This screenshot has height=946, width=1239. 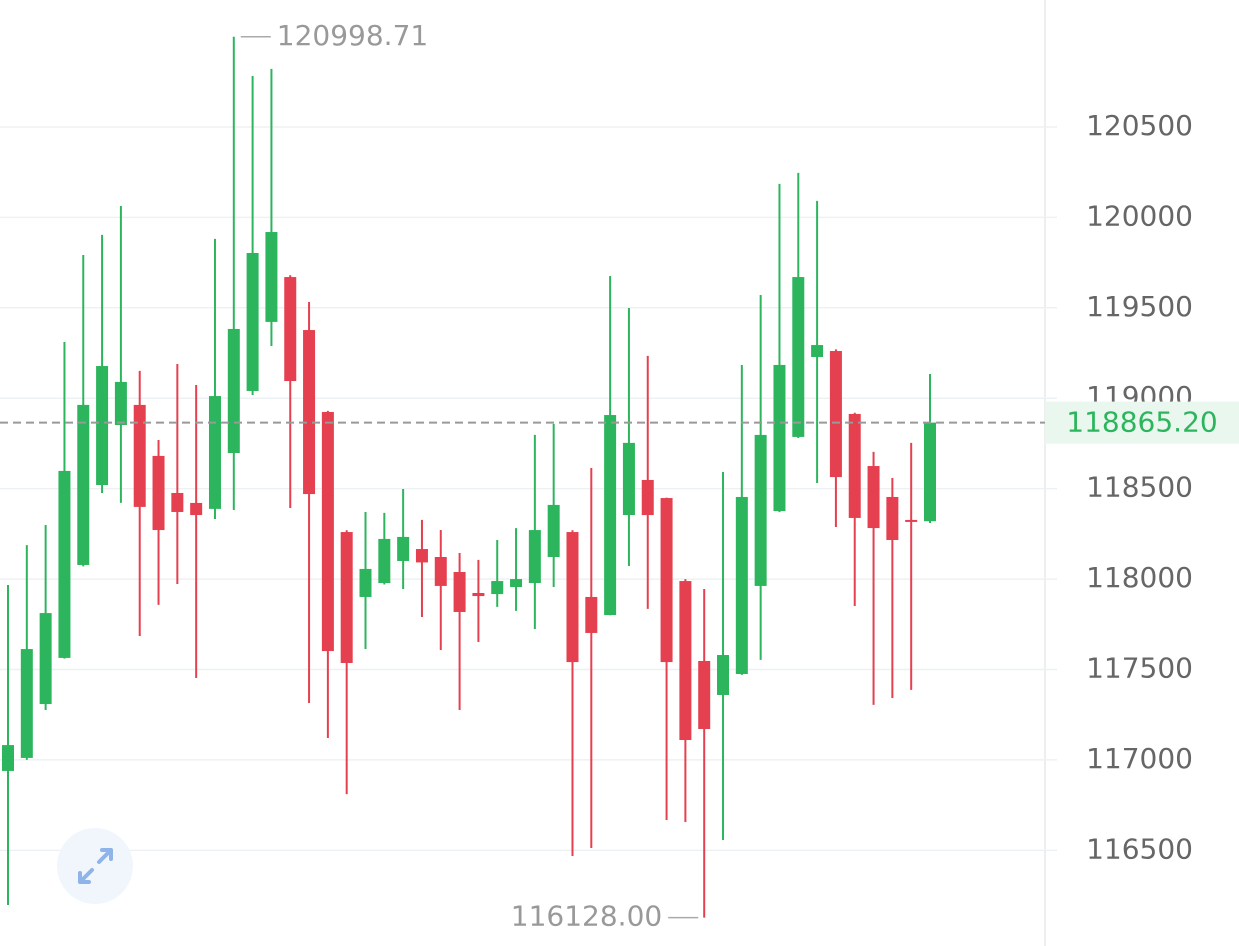 I want to click on y-tick-label: 119500, so click(x=1139, y=306).